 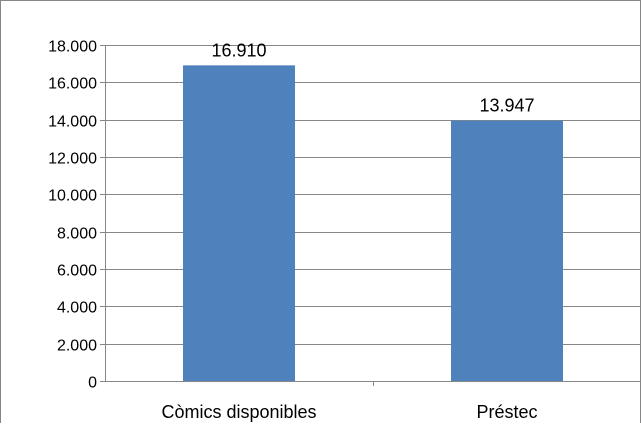 I want to click on x-category-label: Còmics disponibles, so click(x=238, y=412).